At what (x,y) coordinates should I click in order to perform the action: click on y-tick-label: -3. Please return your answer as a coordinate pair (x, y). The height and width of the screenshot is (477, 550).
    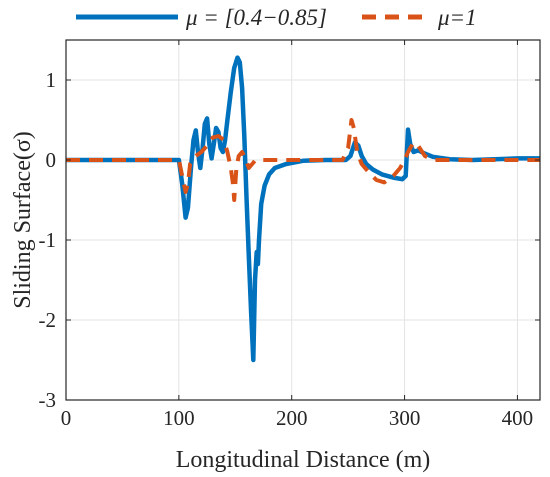
    Looking at the image, I should click on (48, 400).